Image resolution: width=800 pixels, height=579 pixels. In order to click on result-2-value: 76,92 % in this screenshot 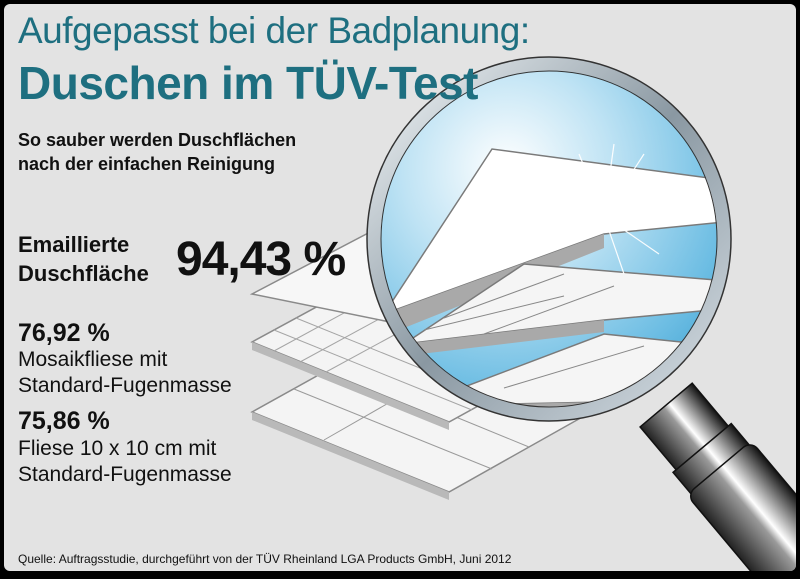, I will do `click(64, 333)`.